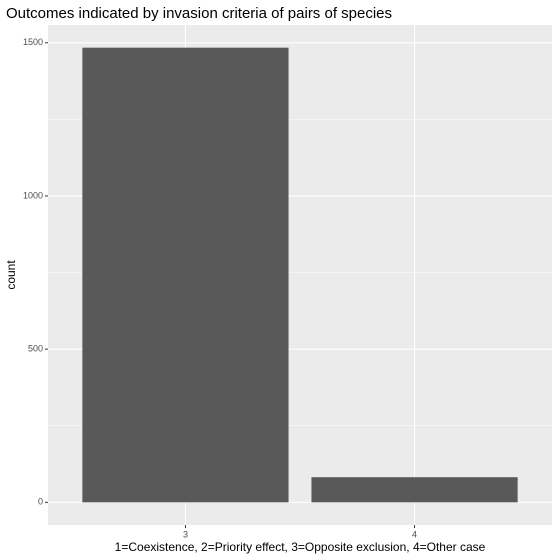 The height and width of the screenshot is (560, 560). What do you see at coordinates (33, 195) in the screenshot?
I see `y-tick-label: 1000` at bounding box center [33, 195].